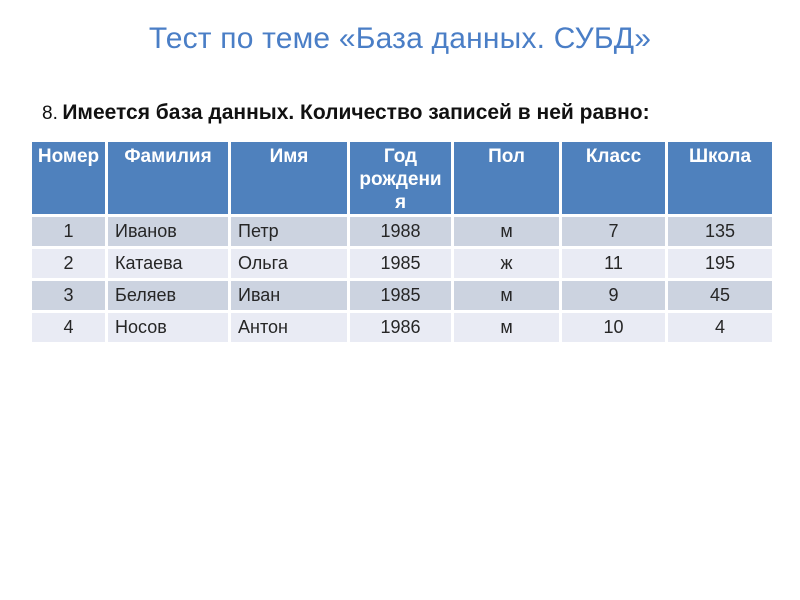 The width and height of the screenshot is (800, 600). Describe the element at coordinates (720, 296) in the screenshot. I see `cell-school: 45` at that location.